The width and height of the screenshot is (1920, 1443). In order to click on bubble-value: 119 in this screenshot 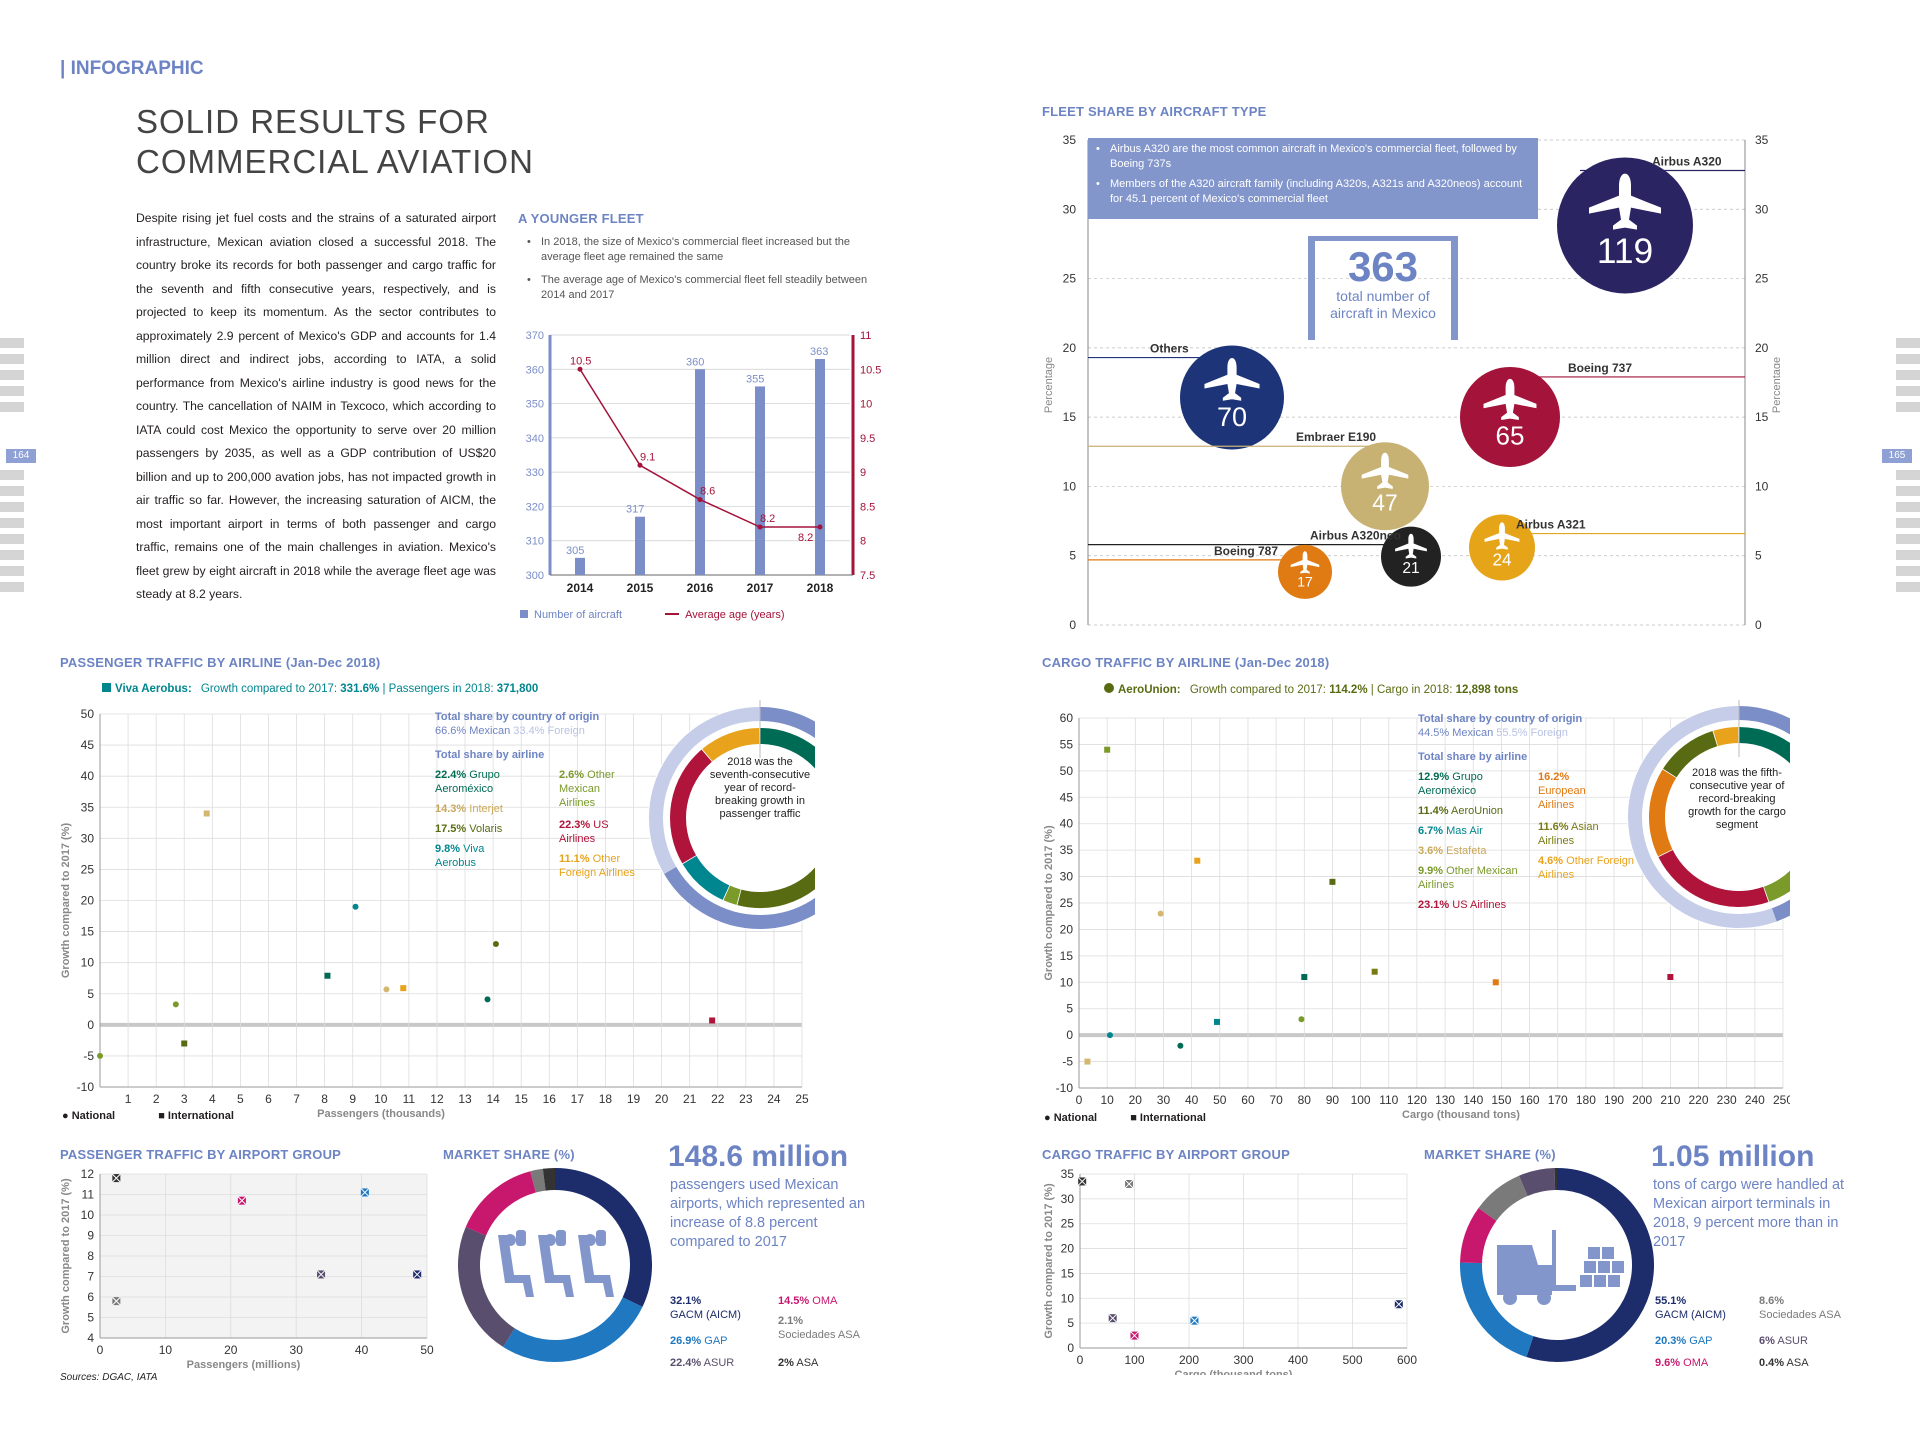, I will do `click(1625, 251)`.